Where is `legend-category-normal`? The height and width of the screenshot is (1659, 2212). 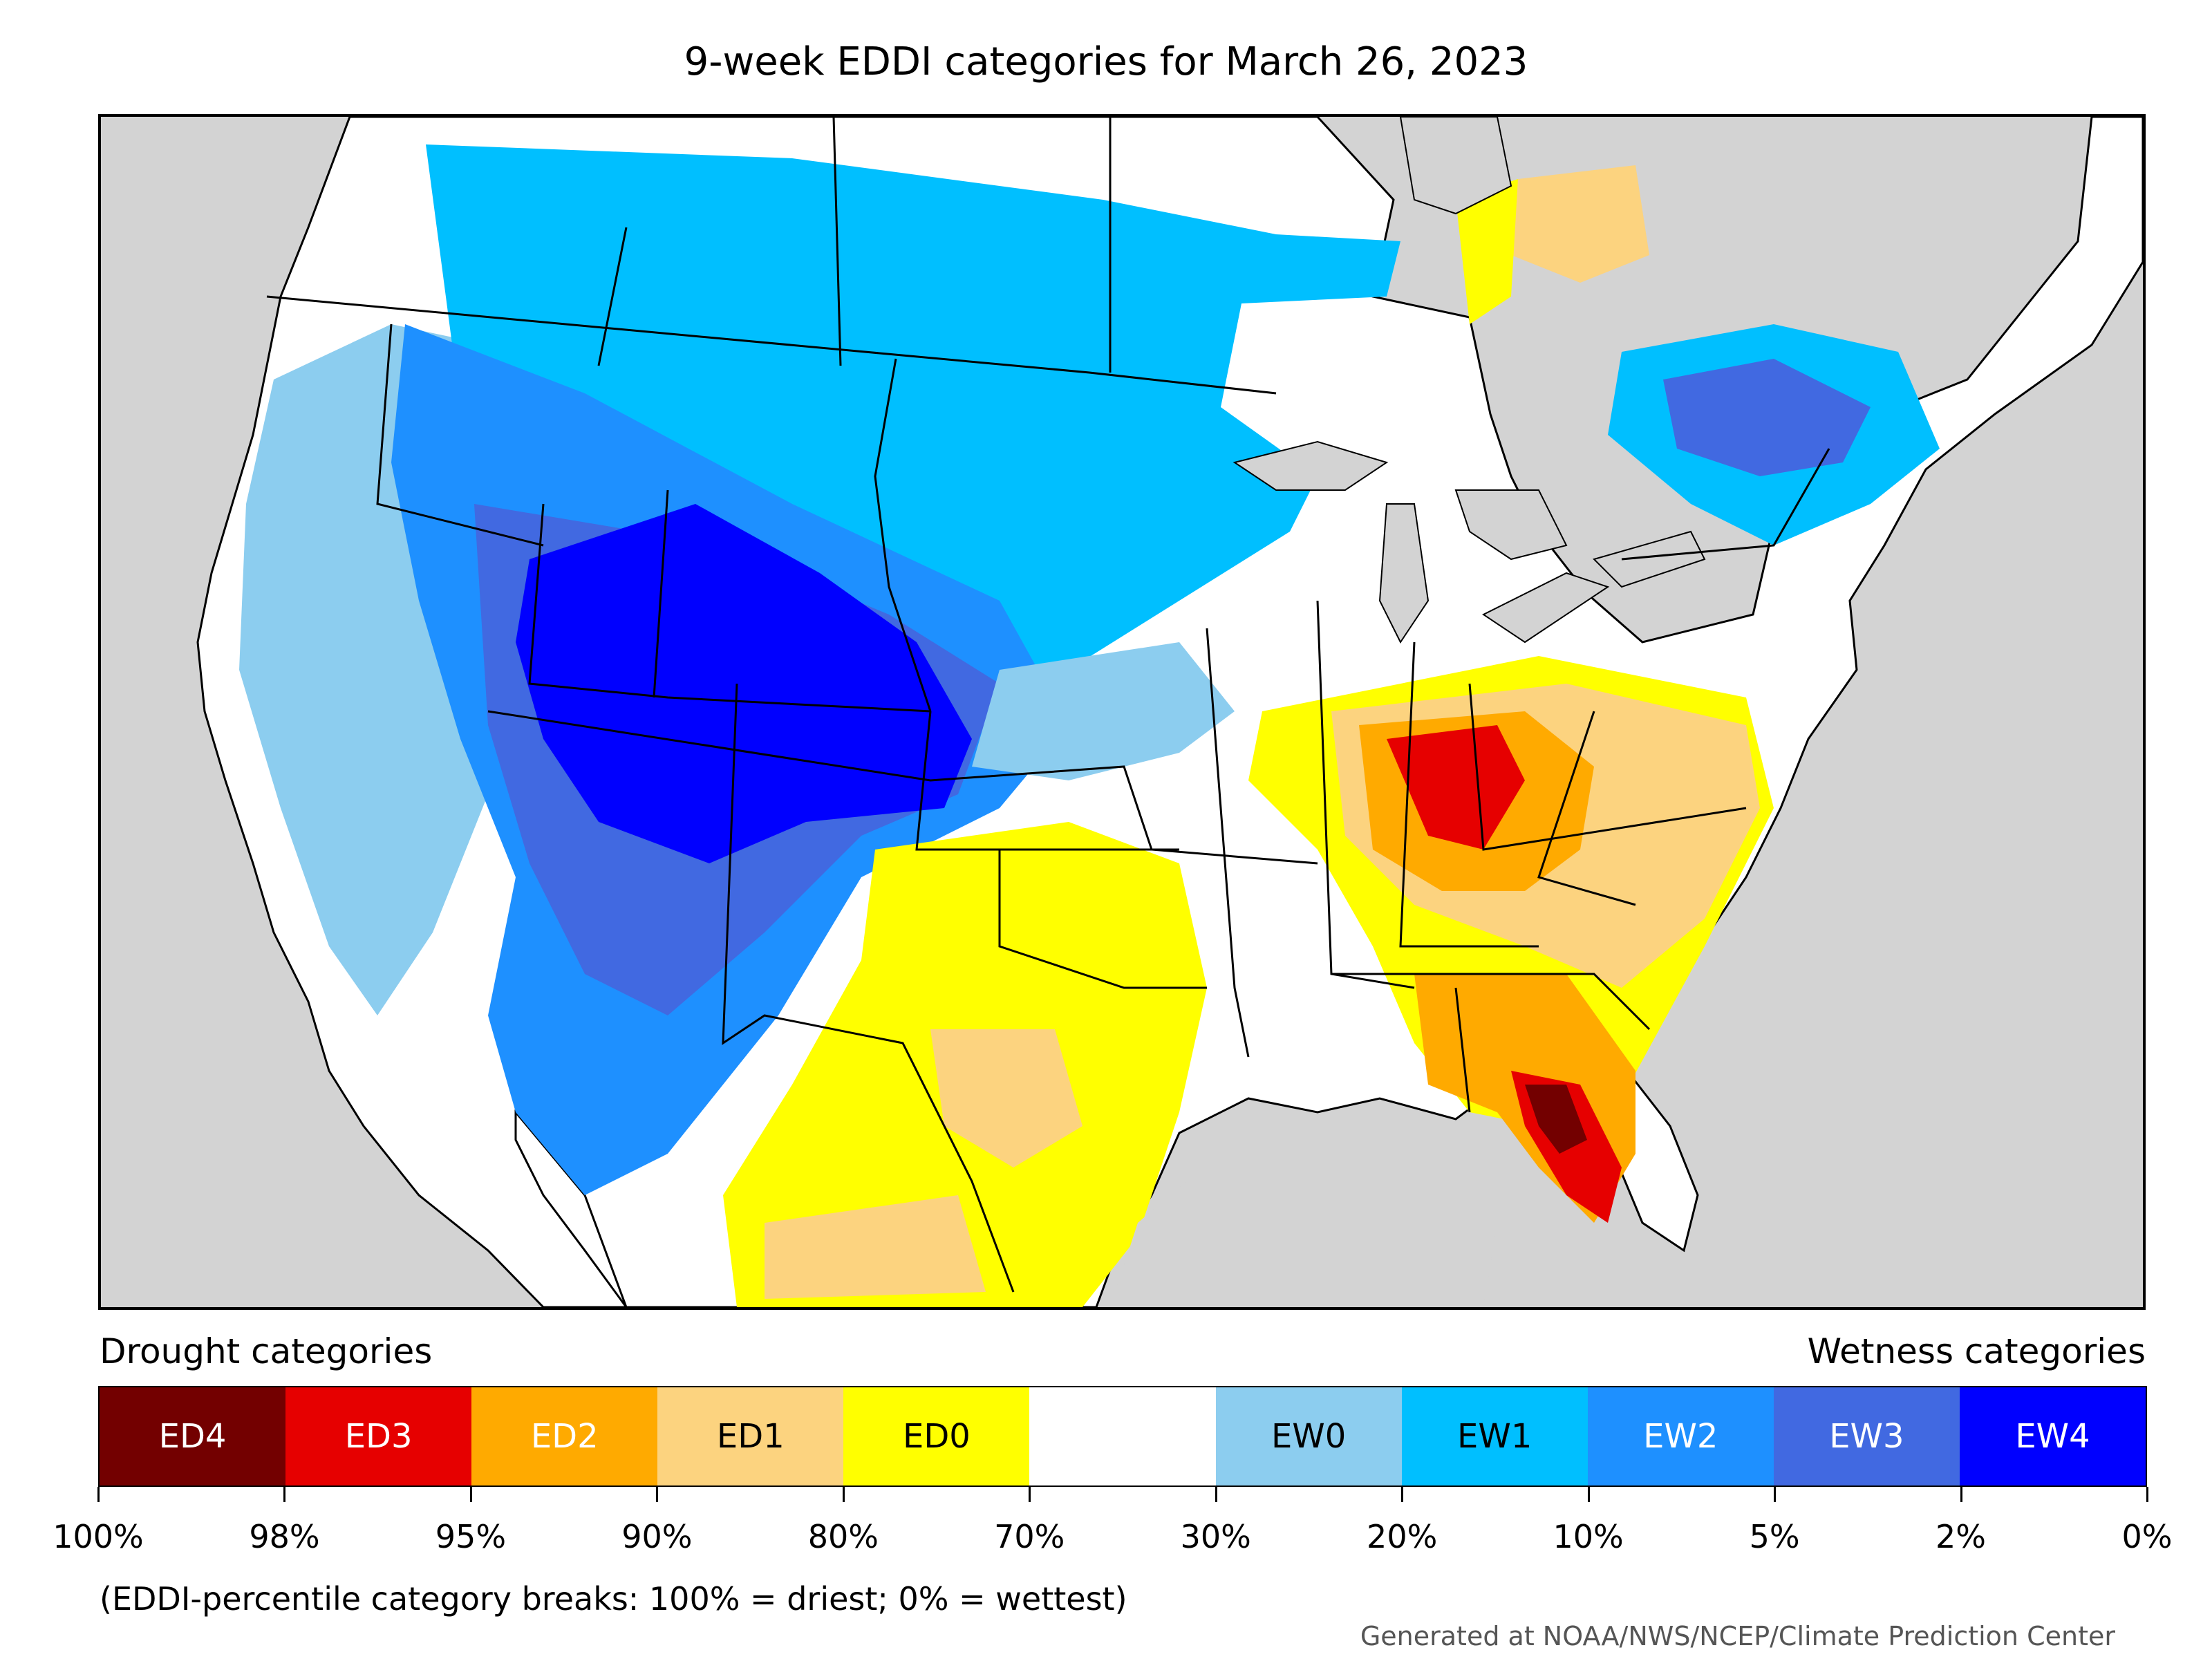 legend-category-normal is located at coordinates (1122, 1436).